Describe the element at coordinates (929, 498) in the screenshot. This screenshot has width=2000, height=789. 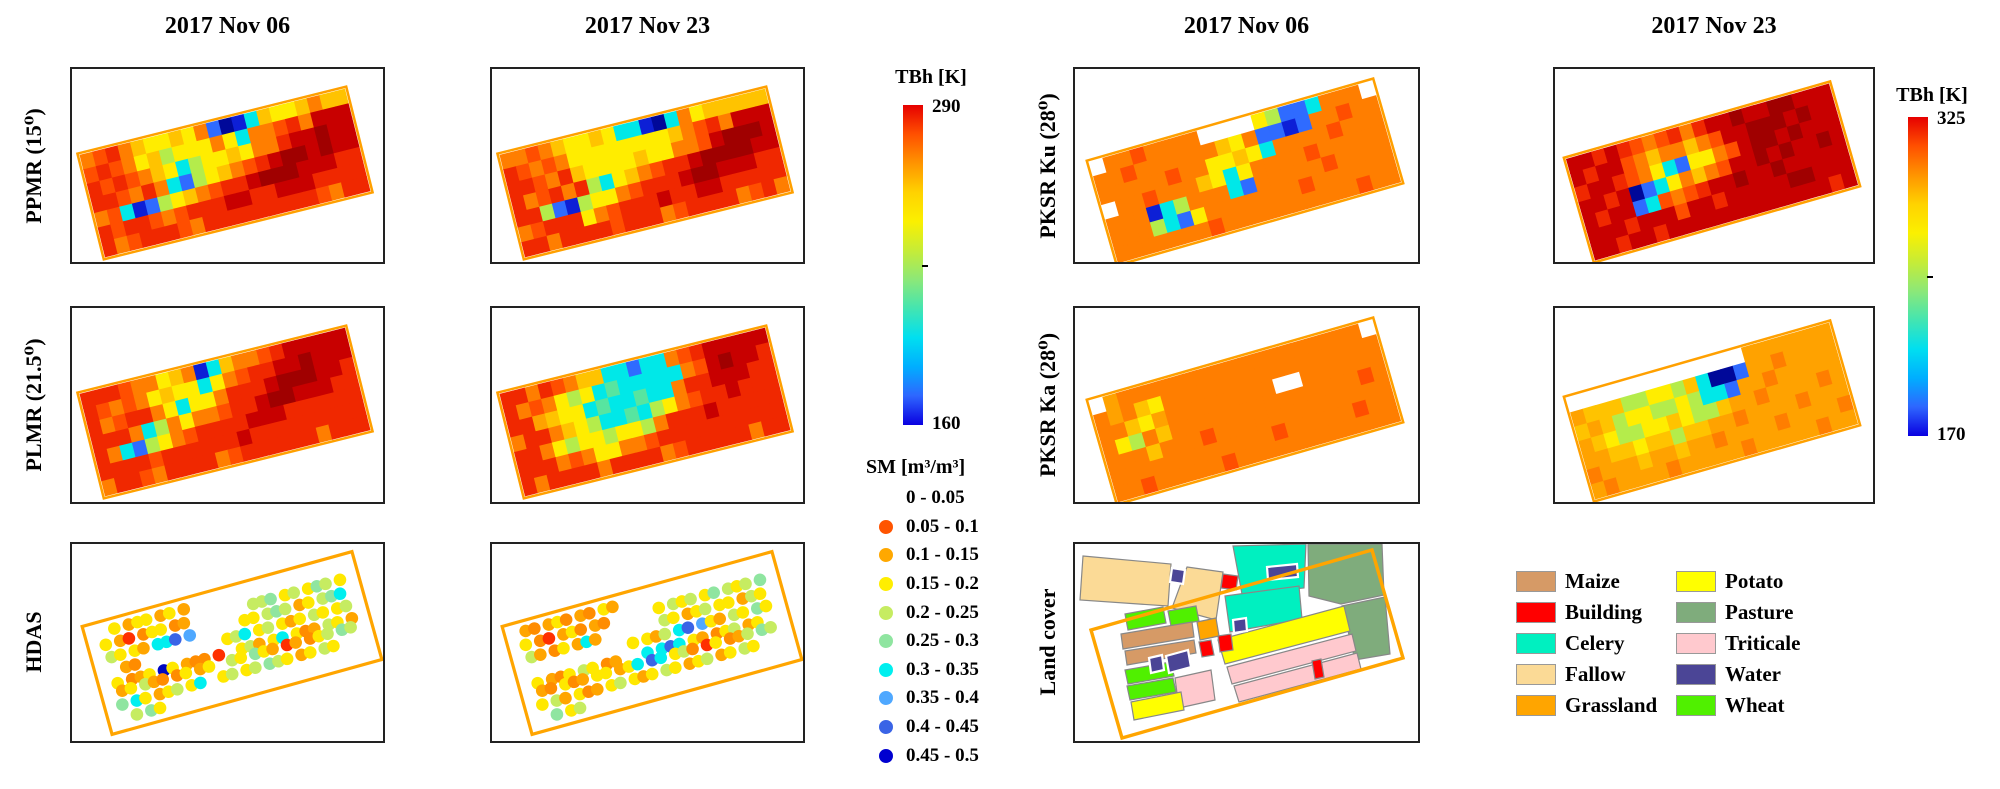
I see `sm-legend-entry: 0 - 0.05` at that location.